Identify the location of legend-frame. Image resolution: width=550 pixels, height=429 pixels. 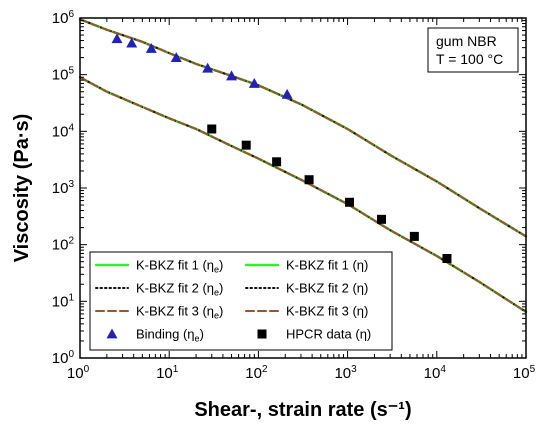
(241, 301).